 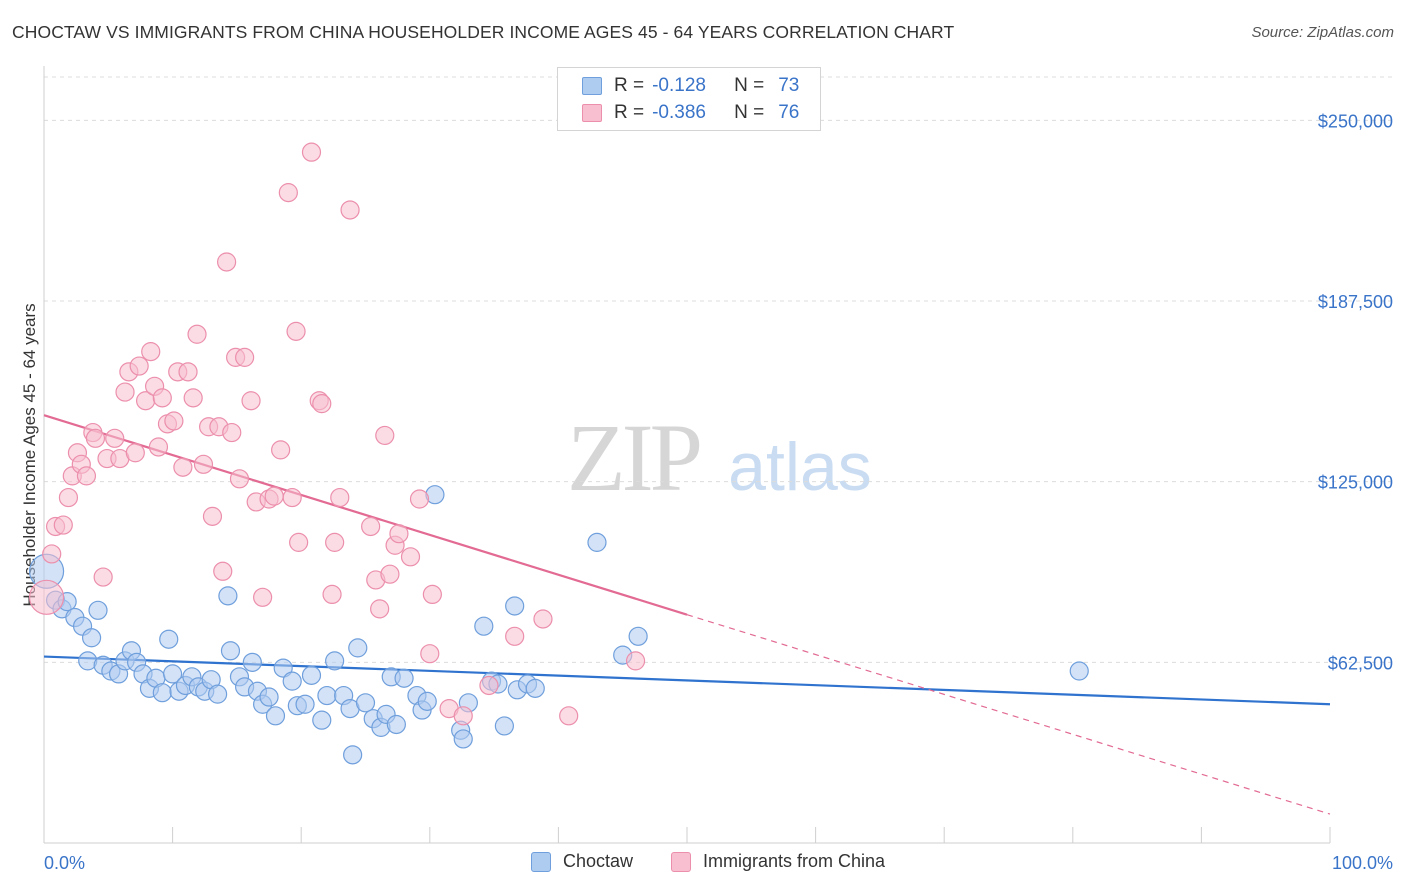 I want to click on stats-legend: R = -0.128 N = 73 R = -0.386 N = 76, so click(x=689, y=99).